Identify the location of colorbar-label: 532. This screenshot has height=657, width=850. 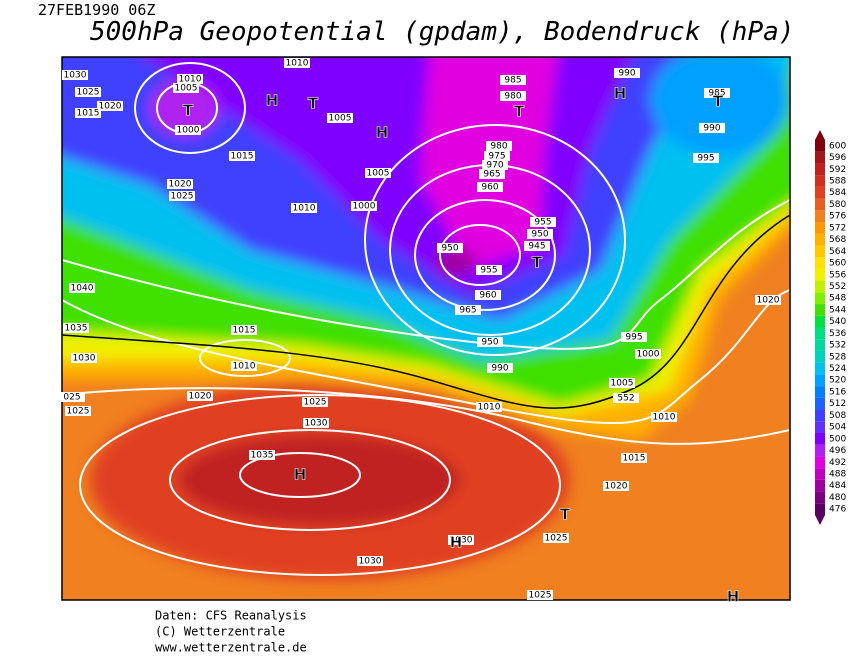
(837, 346).